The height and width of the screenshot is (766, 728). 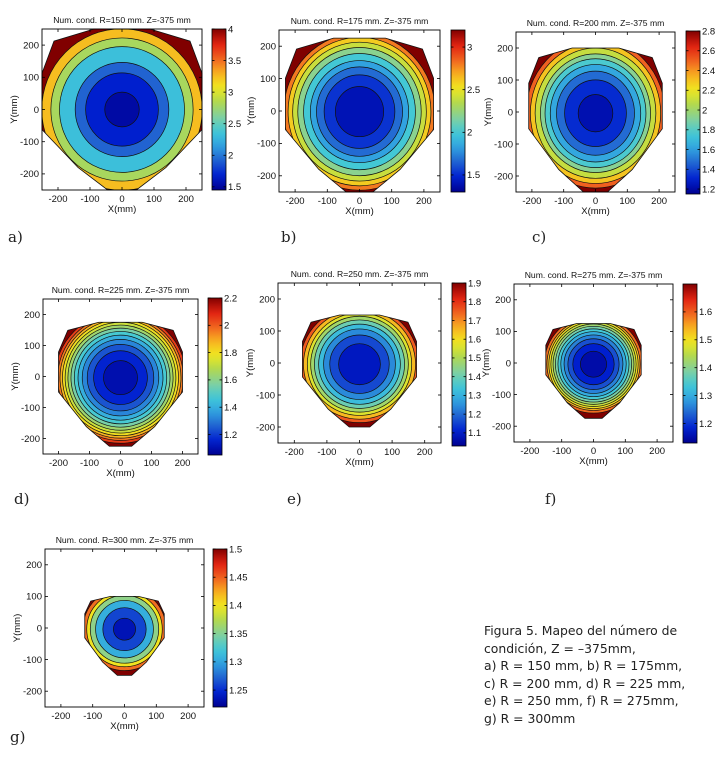 I want to click on subplot-title: Num. cond. R=200 mm. Z=-375 mm, so click(x=596, y=23).